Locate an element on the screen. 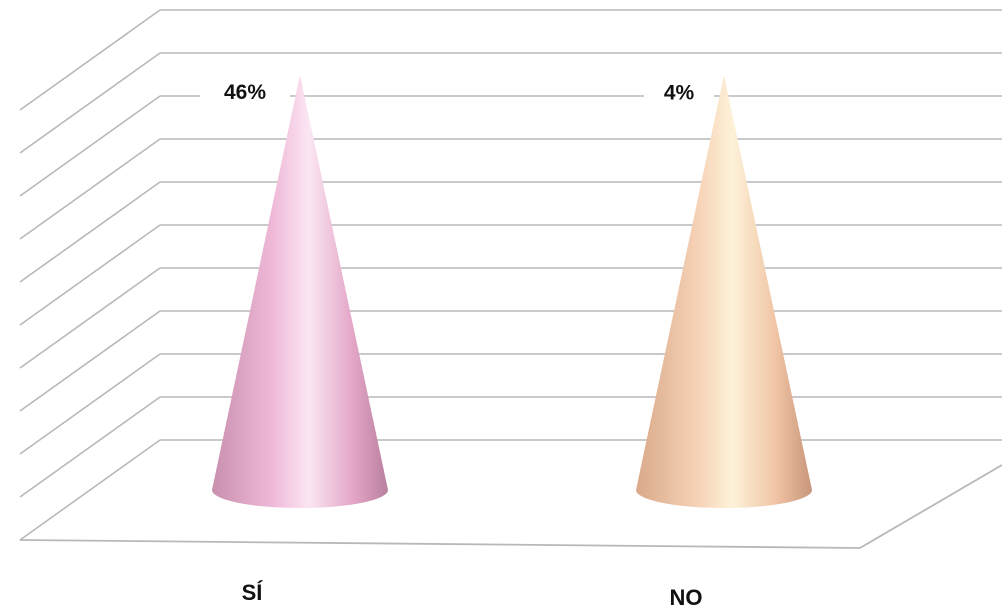 The height and width of the screenshot is (611, 1002). floor-right-edge is located at coordinates (930, 506).